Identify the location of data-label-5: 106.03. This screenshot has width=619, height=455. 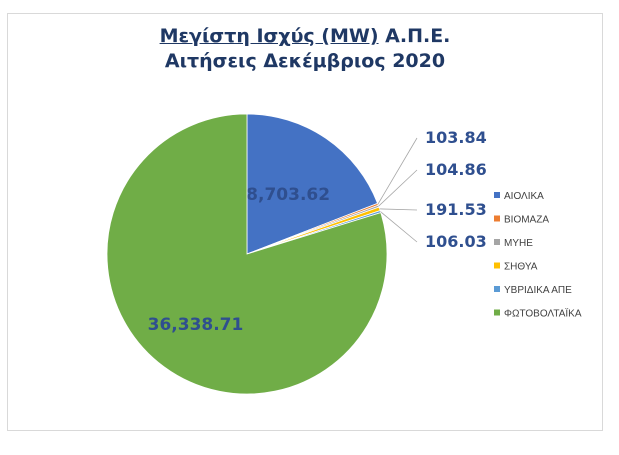
(456, 241).